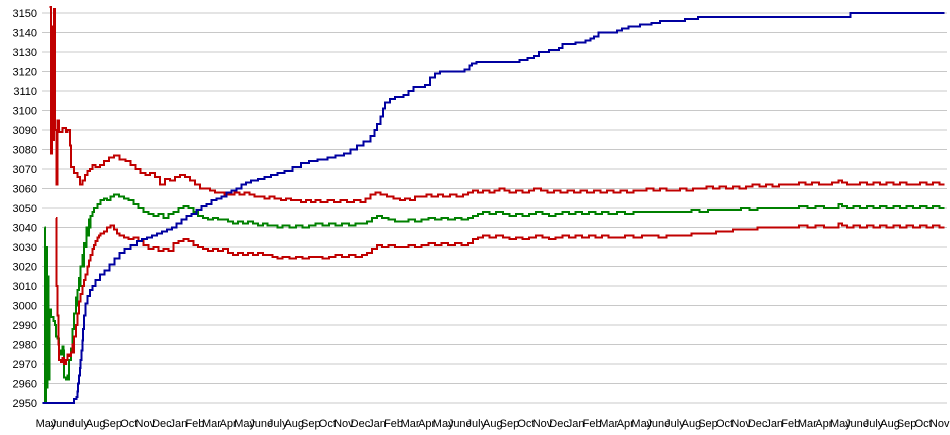 This screenshot has width=950, height=435. Describe the element at coordinates (25, 190) in the screenshot. I see `y-axis-tick-label: 3060` at that location.